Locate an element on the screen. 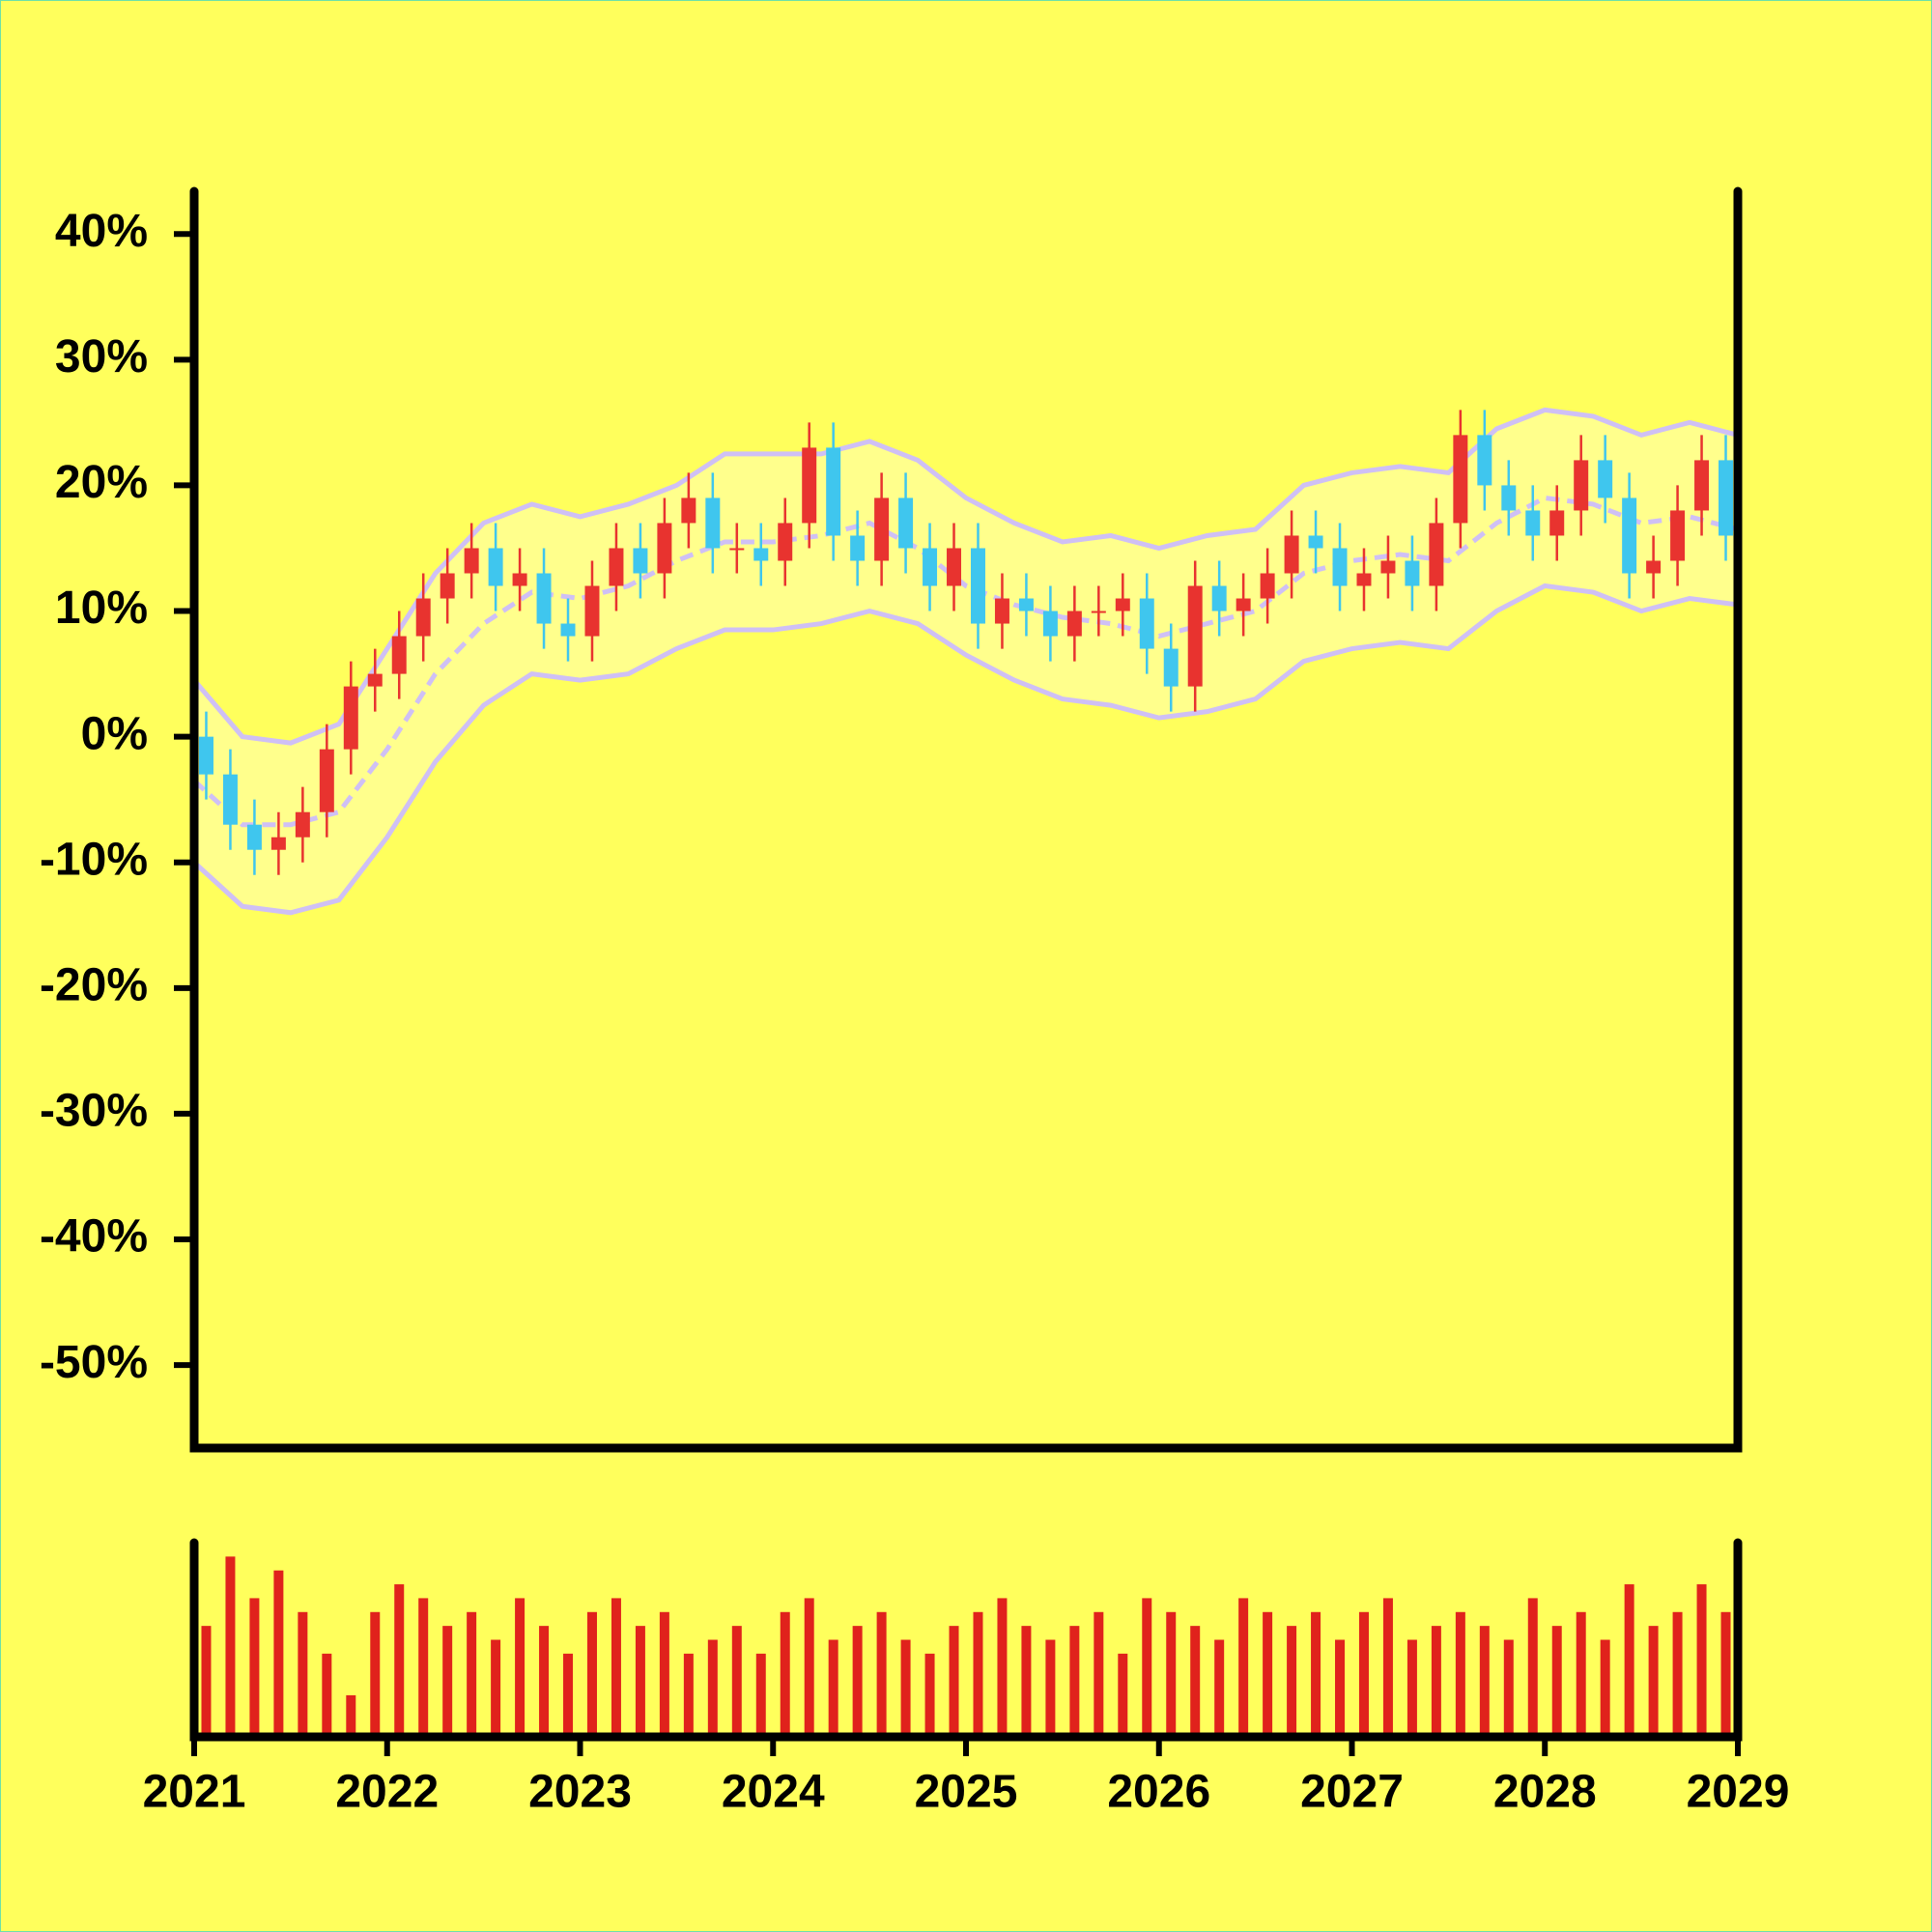 The height and width of the screenshot is (1932, 1932). x-tick-label: 2025 is located at coordinates (966, 1792).